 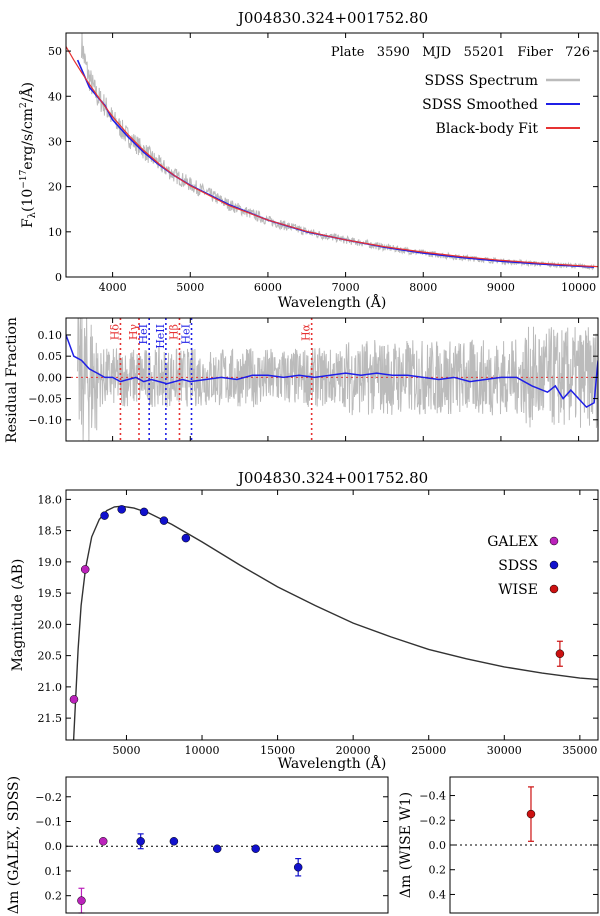 What do you see at coordinates (50, 531) in the screenshot?
I see `ytick-label: 18.5` at bounding box center [50, 531].